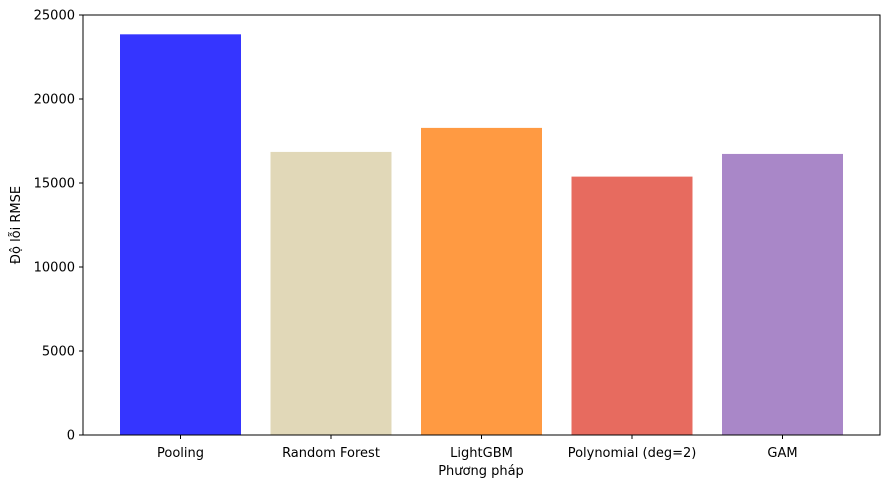 This screenshot has height=493, width=889. What do you see at coordinates (54, 100) in the screenshot?
I see `y-tick-label: 20000` at bounding box center [54, 100].